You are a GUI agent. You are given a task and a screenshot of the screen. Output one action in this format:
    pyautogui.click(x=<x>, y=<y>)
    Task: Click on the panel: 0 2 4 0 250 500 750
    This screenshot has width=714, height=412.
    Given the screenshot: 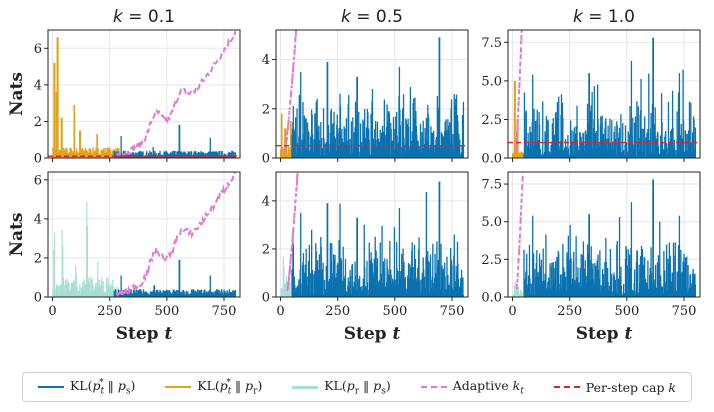 What is the action you would take?
    pyautogui.click(x=365, y=245)
    